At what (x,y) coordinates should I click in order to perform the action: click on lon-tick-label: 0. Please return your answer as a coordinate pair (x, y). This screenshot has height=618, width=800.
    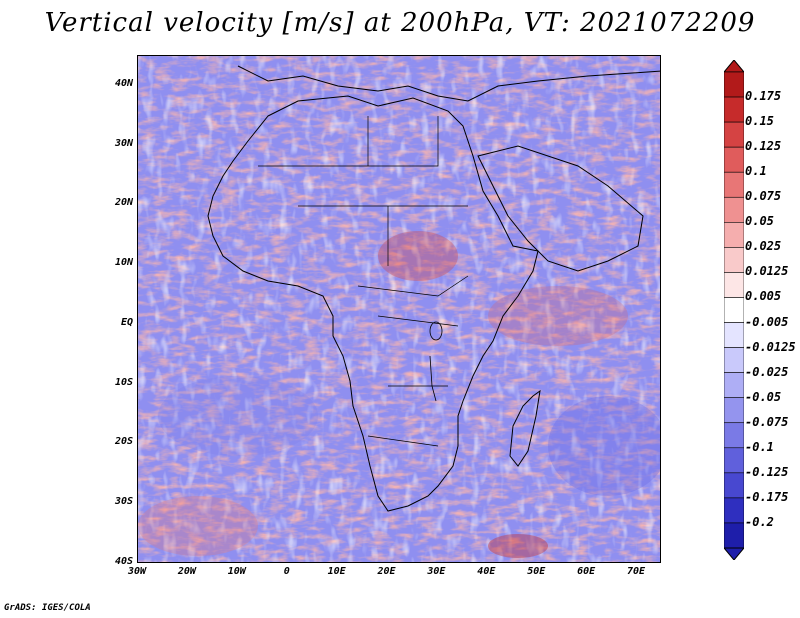
    Looking at the image, I should click on (286, 571).